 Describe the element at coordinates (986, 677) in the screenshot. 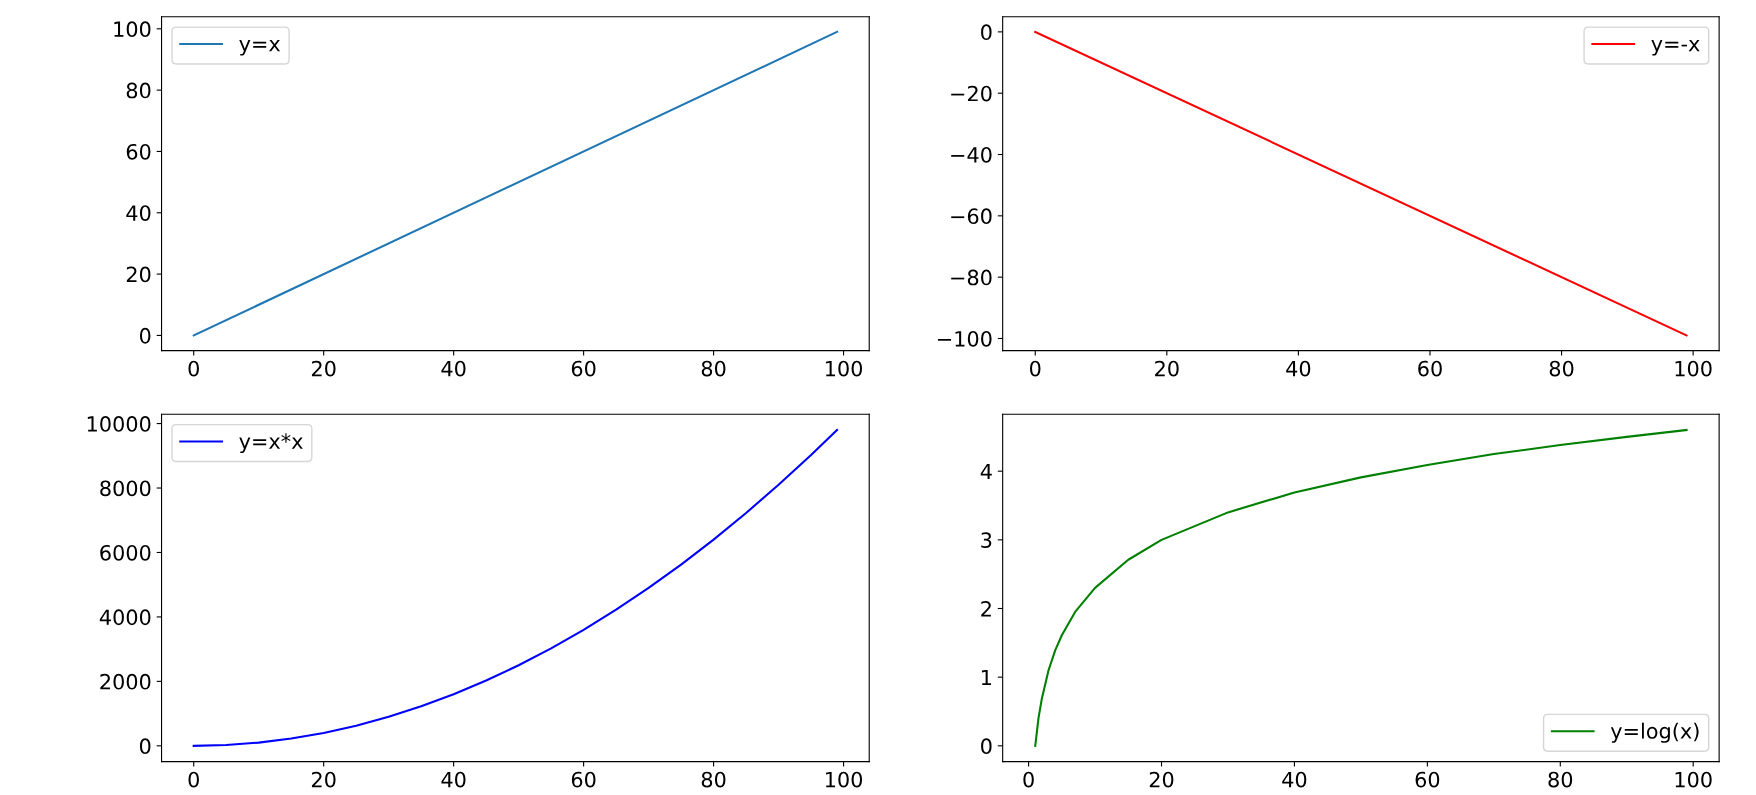

I see `y-tick-label: 1` at that location.